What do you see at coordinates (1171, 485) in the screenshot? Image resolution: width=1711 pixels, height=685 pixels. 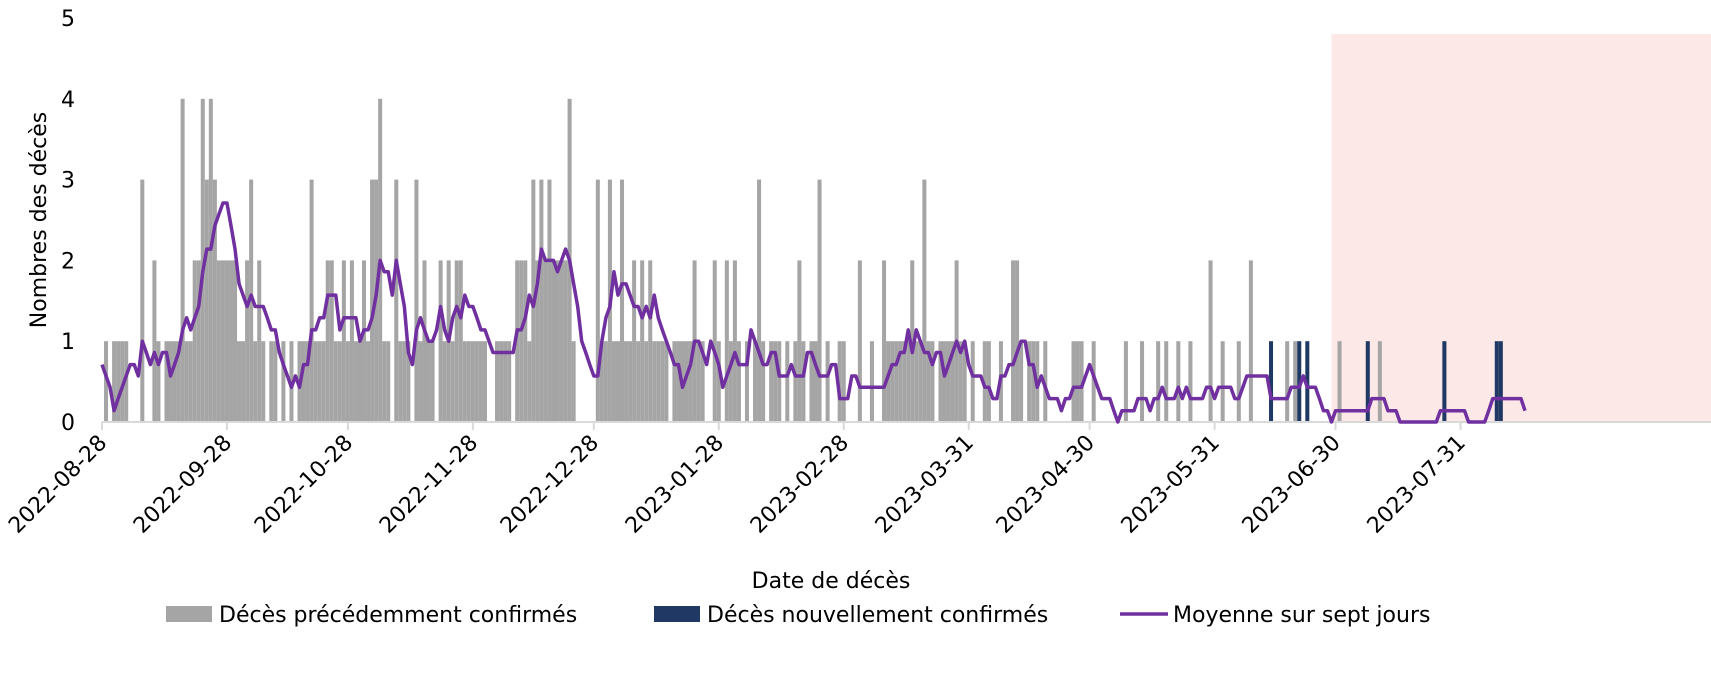 I see `x-tick-label: 2023-05-31` at bounding box center [1171, 485].